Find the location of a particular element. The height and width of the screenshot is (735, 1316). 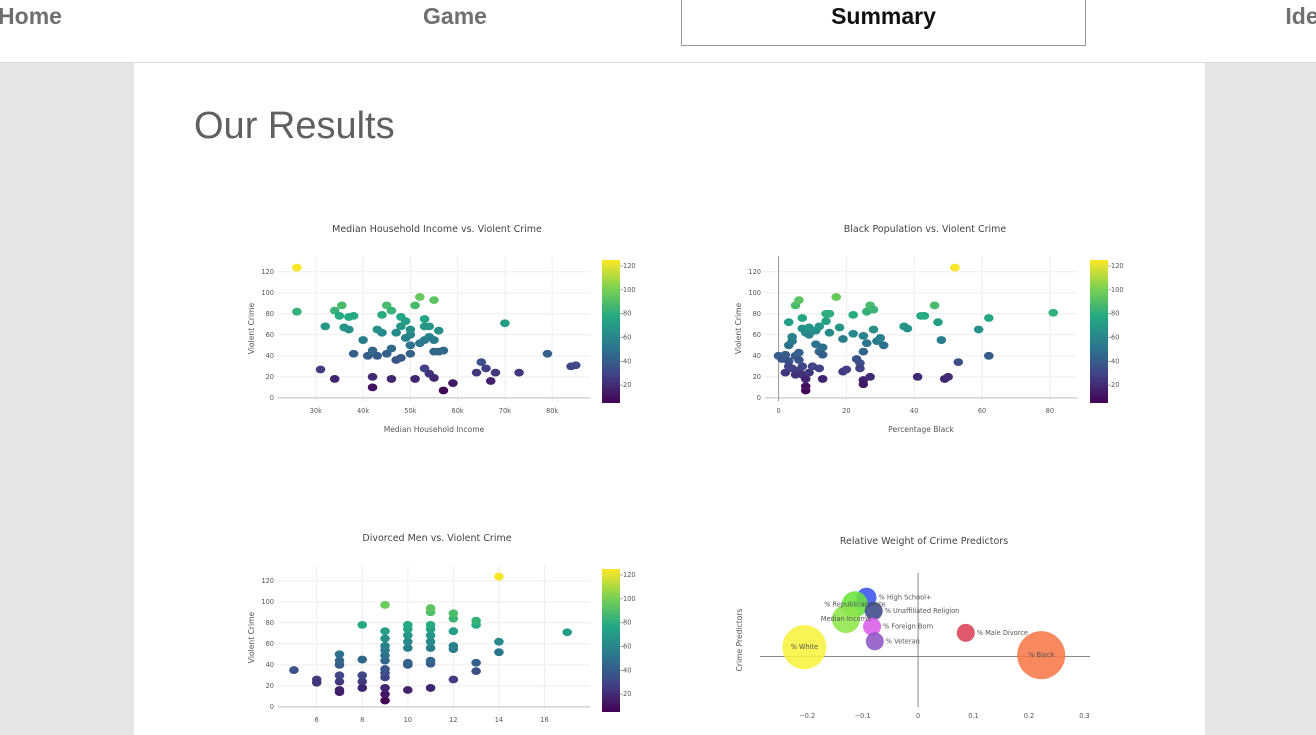

x-tick-label: 60k is located at coordinates (458, 411).